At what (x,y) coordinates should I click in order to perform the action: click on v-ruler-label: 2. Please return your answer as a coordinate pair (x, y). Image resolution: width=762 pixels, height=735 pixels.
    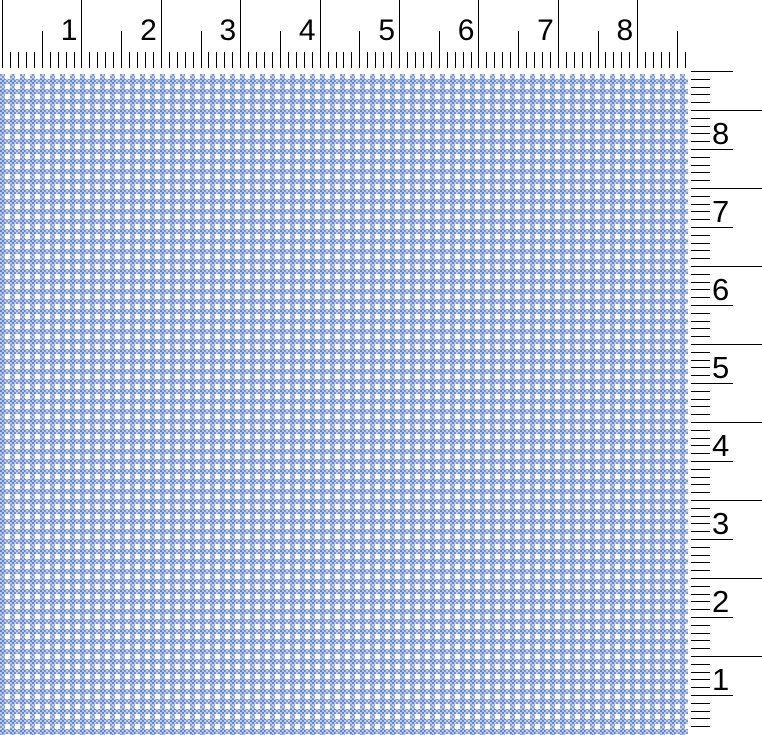
    Looking at the image, I should click on (721, 601).